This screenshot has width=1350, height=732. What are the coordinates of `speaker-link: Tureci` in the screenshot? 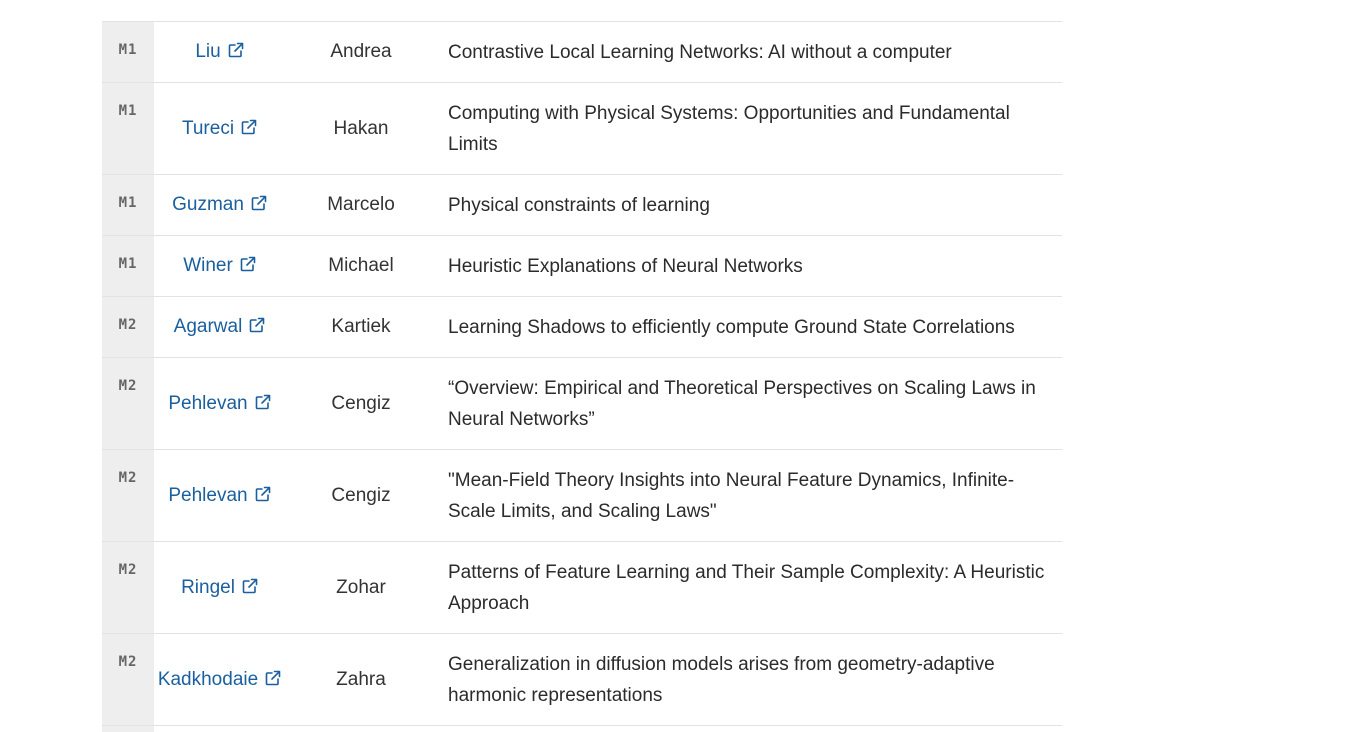 It's located at (220, 128).